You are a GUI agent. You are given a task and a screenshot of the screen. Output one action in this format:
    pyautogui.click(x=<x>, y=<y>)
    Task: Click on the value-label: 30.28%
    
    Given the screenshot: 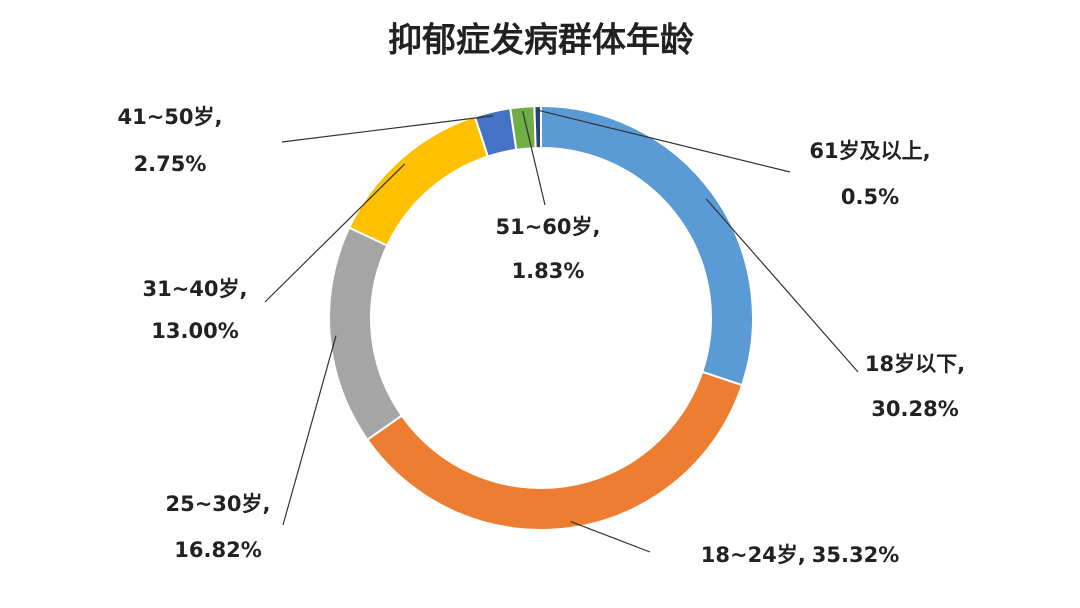 What is the action you would take?
    pyautogui.click(x=914, y=409)
    